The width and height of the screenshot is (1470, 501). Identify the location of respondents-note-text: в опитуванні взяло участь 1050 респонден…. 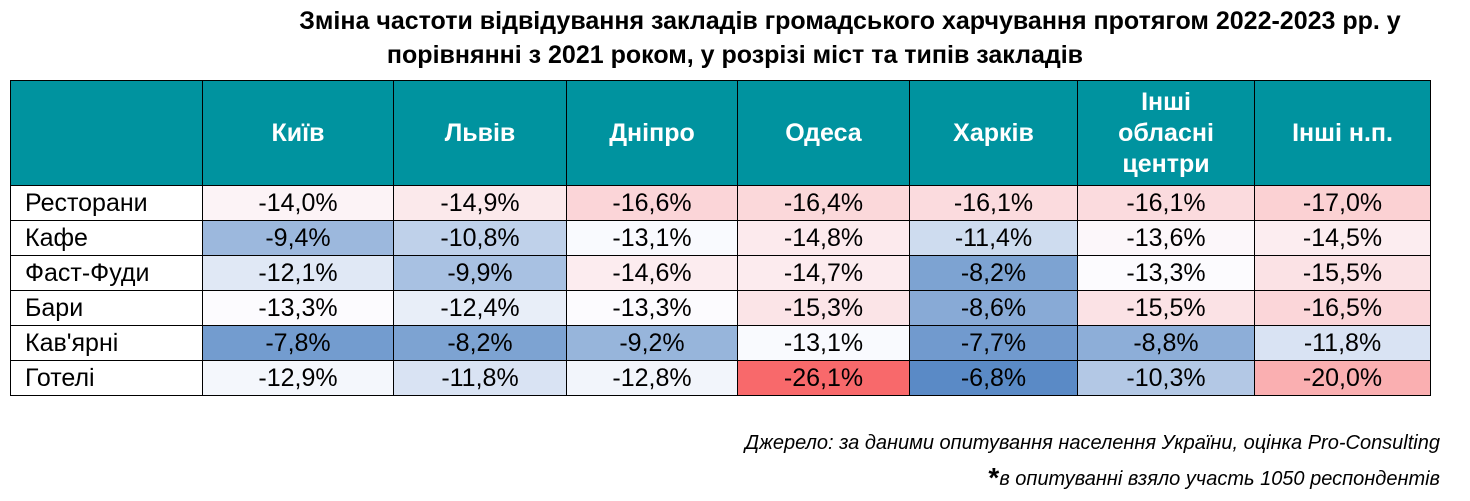
(1219, 479).